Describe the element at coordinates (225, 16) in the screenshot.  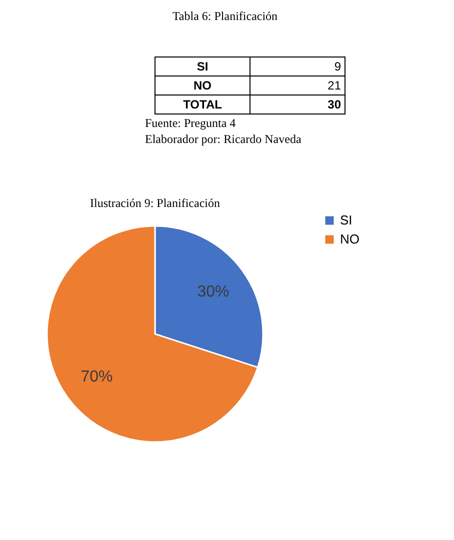
I see `text: Tabla 6: Planificación` at that location.